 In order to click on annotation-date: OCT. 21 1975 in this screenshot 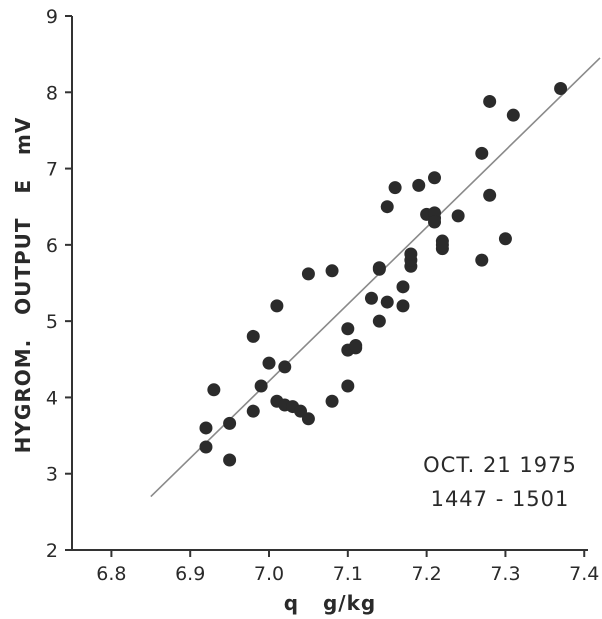, I will do `click(500, 465)`.